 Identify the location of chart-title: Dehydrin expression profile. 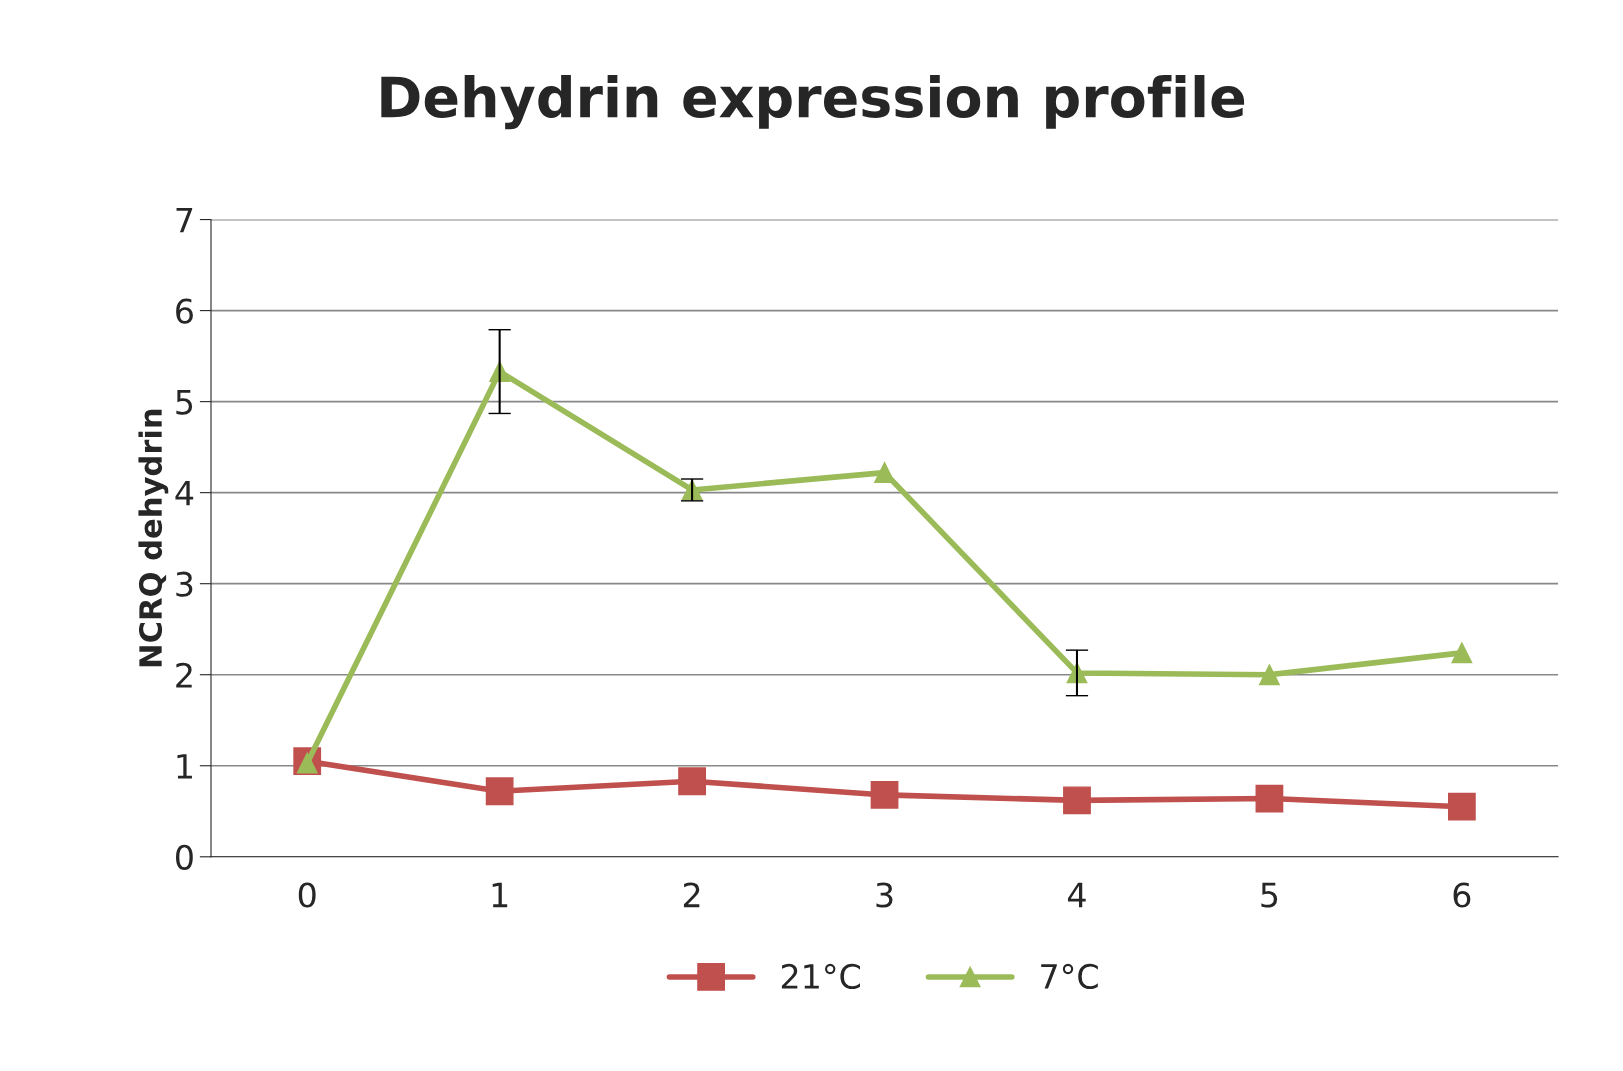
(813, 102).